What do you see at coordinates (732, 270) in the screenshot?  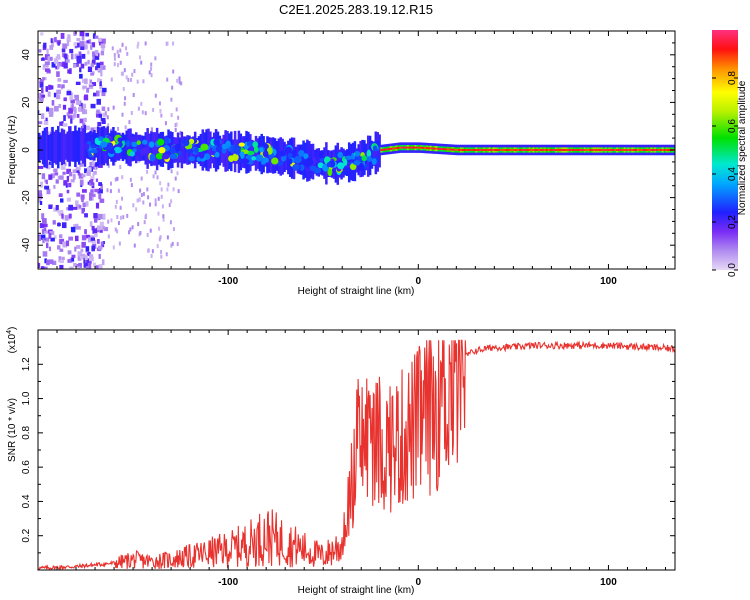 I see `colorbar-tick-label: 0.0` at bounding box center [732, 270].